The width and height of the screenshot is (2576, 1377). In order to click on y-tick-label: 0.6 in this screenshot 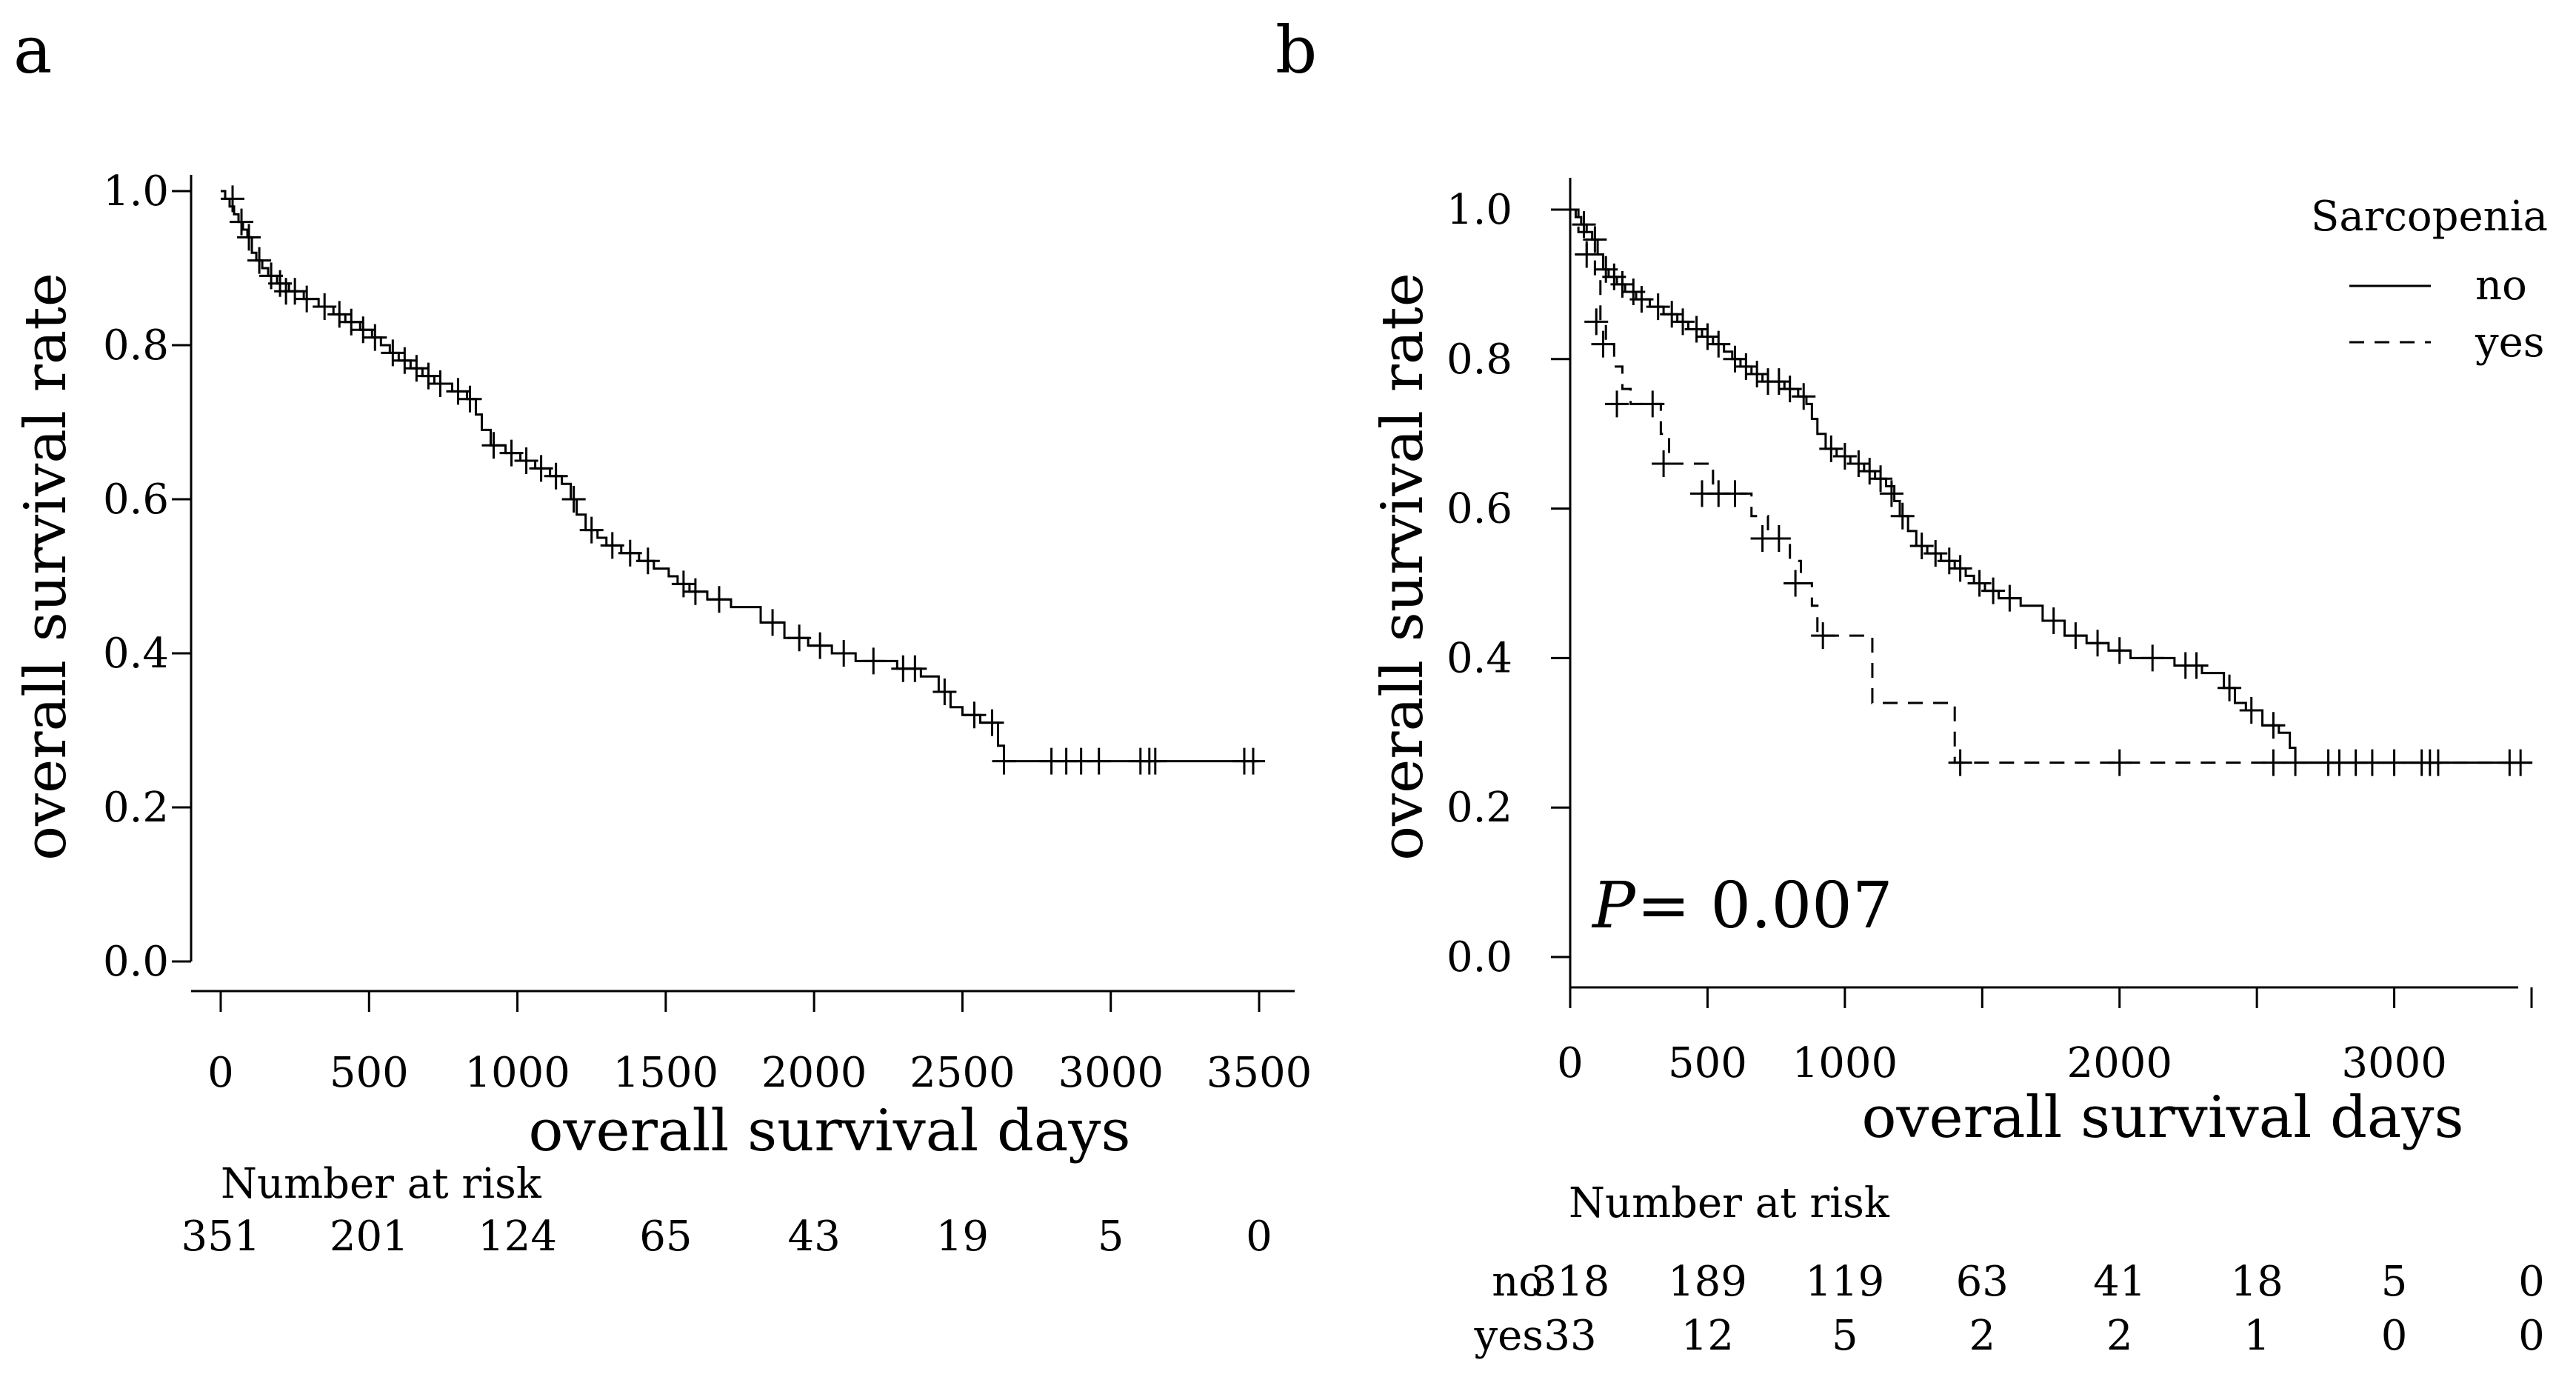, I will do `click(136, 500)`.